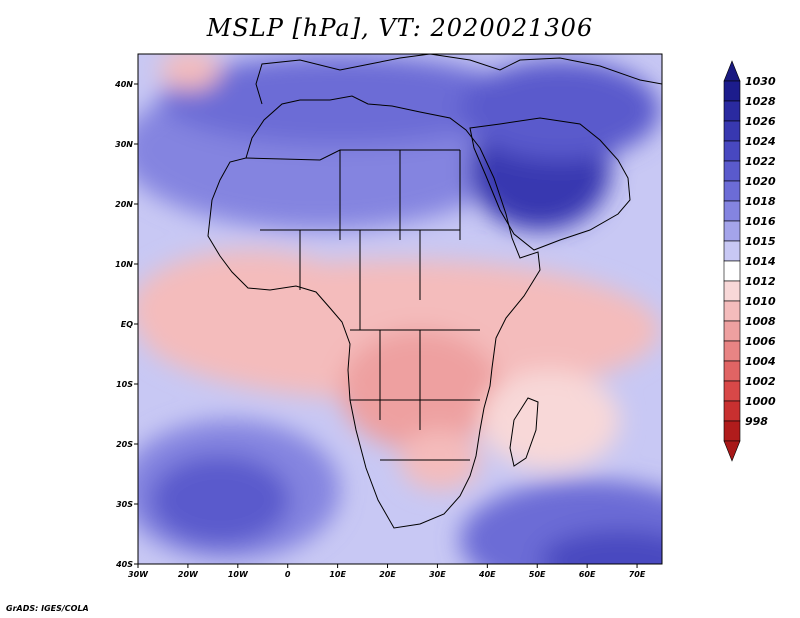  Describe the element at coordinates (47, 608) in the screenshot. I see `grads-credit: GrADS: IGES/COLA` at that location.